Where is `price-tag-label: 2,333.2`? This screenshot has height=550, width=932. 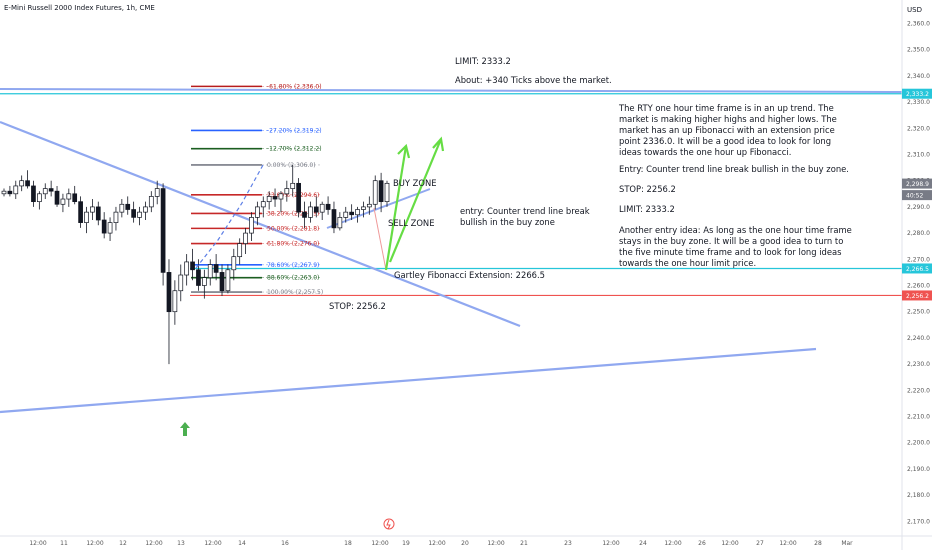
price-tag-label: 2,333.2 is located at coordinates (917, 94).